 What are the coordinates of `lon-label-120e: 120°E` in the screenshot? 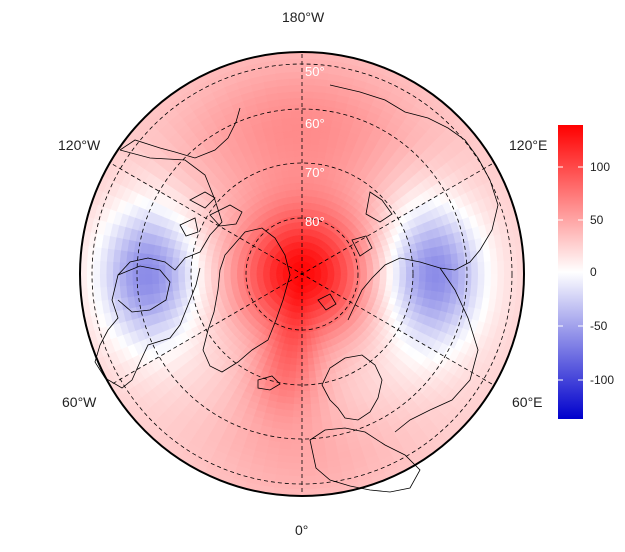 It's located at (528, 145).